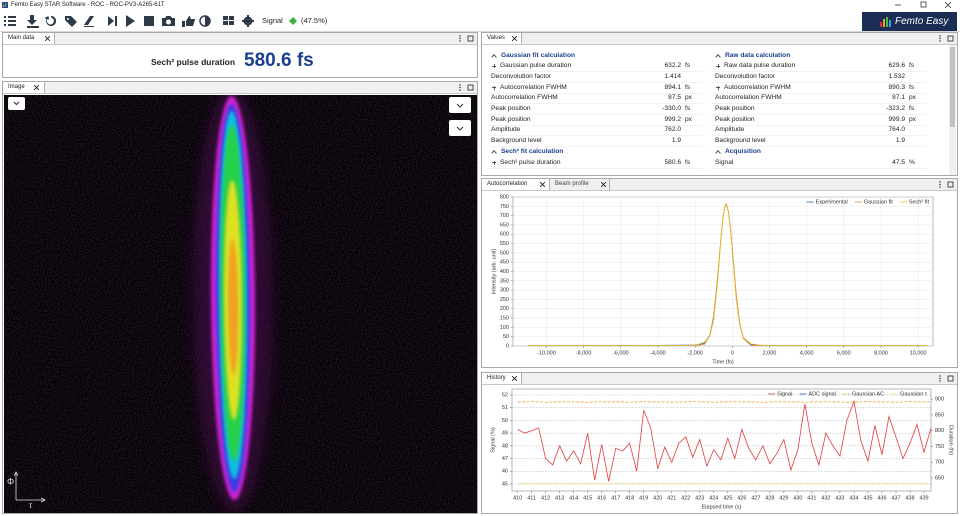 This screenshot has height=516, width=960. What do you see at coordinates (896, 130) in the screenshot?
I see `row-value: 764.0` at bounding box center [896, 130].